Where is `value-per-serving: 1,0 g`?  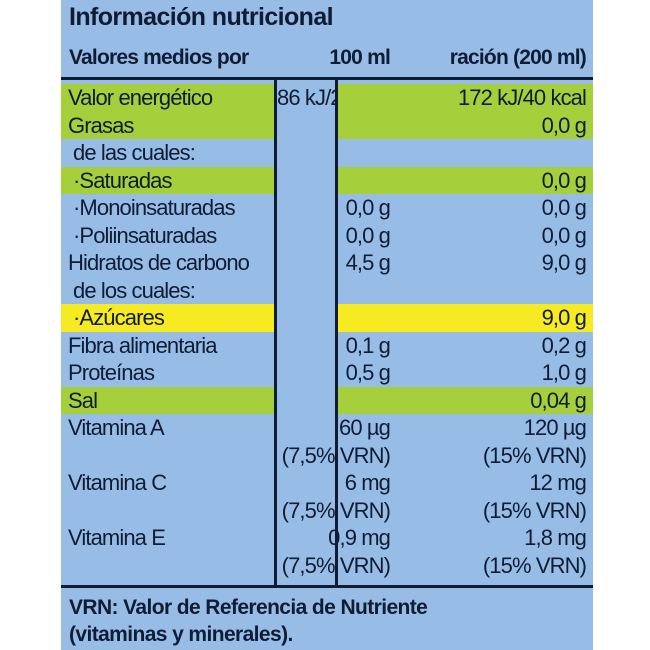
value-per-serving: 1,0 g is located at coordinates (564, 372).